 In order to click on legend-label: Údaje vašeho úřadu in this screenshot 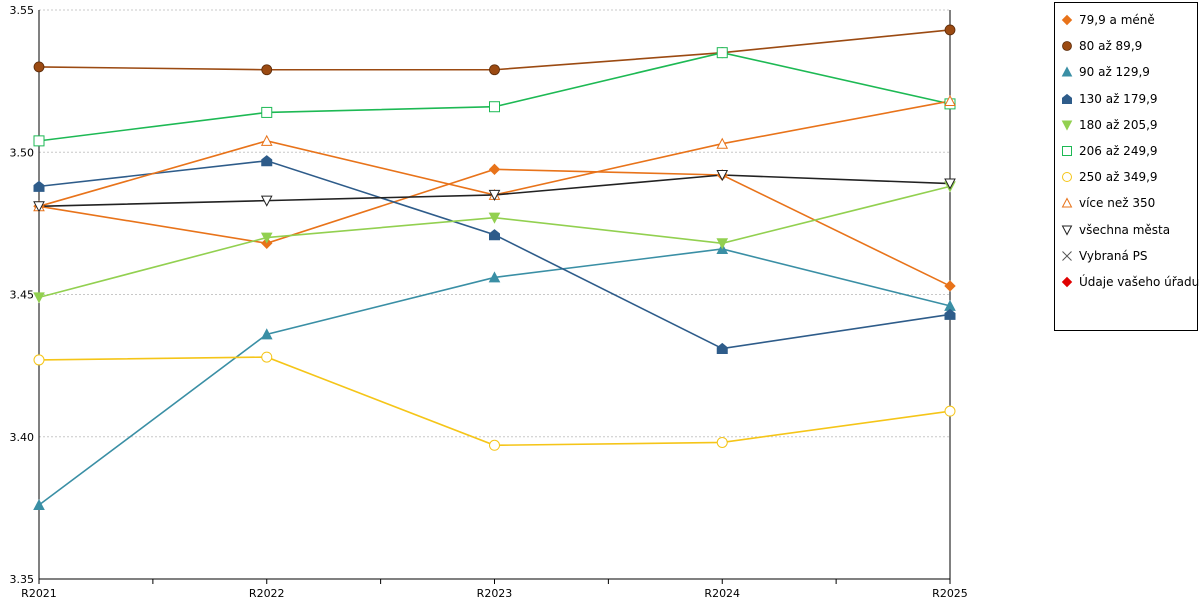, I will do `click(1139, 282)`.